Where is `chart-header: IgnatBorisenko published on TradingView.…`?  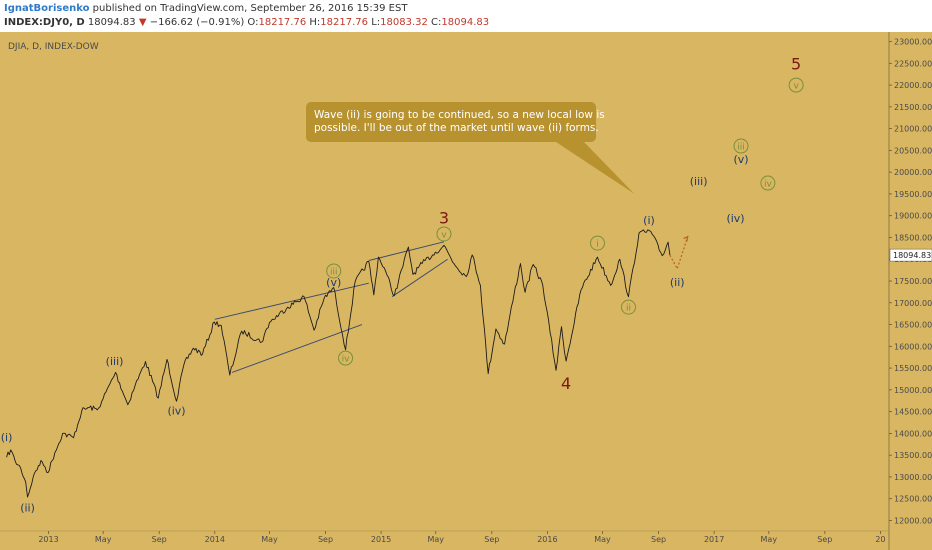
chart-header: IgnatBorisenko published on TradingView.… is located at coordinates (466, 16).